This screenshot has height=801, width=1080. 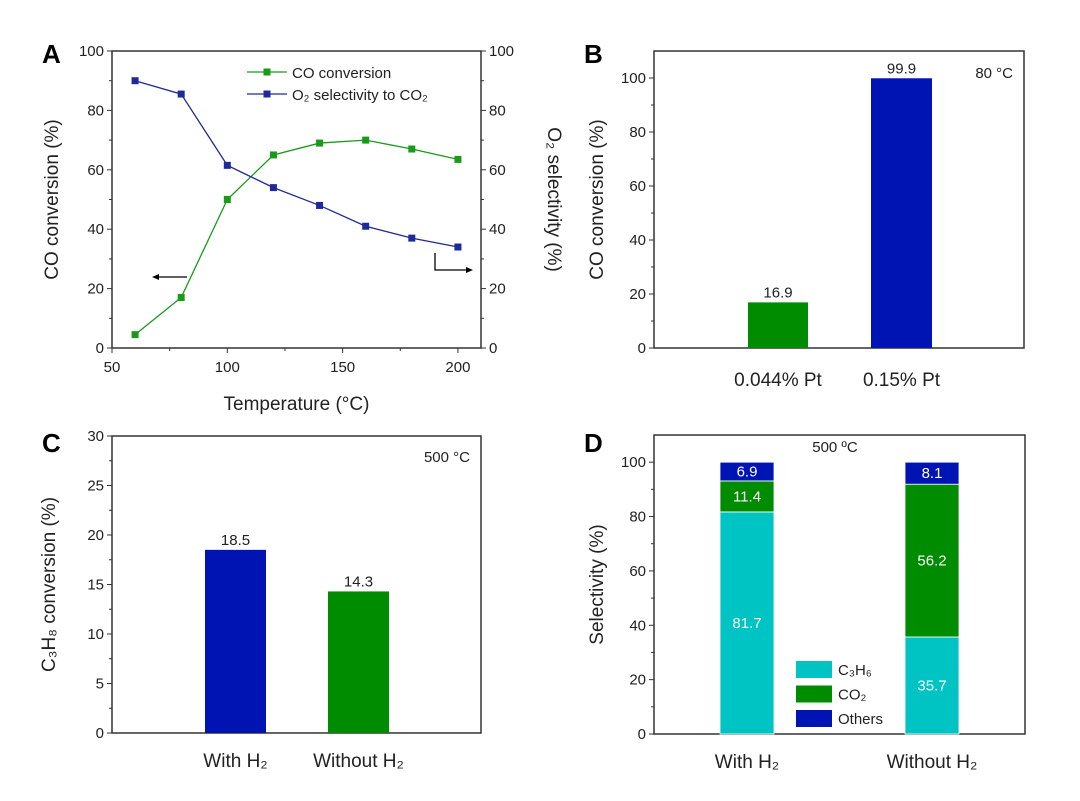 I want to click on y2-tick-label: 40, so click(x=497, y=229).